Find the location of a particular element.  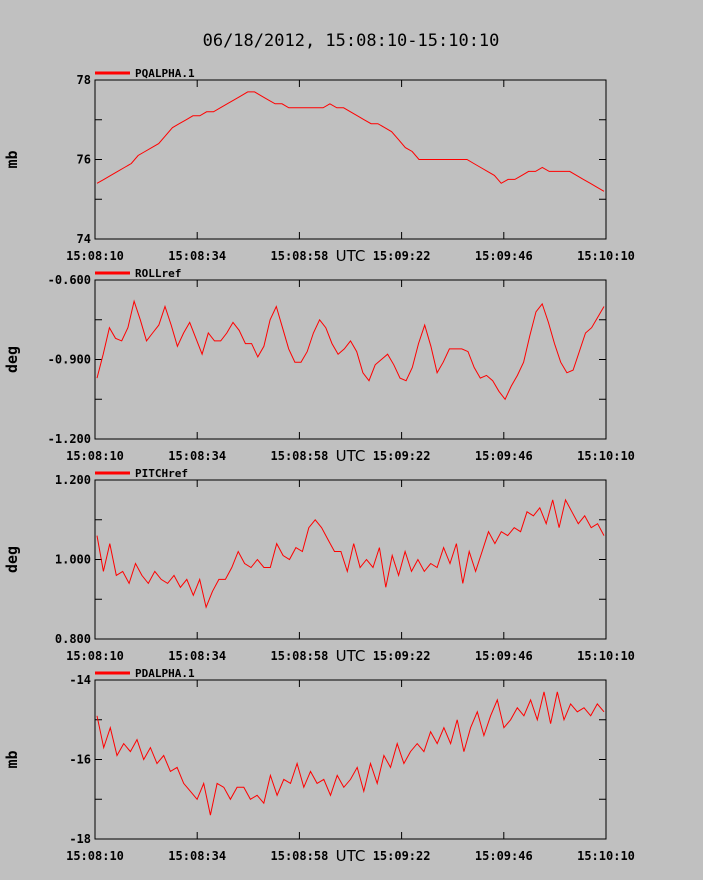

legend-label: PITCHref is located at coordinates (161, 473).